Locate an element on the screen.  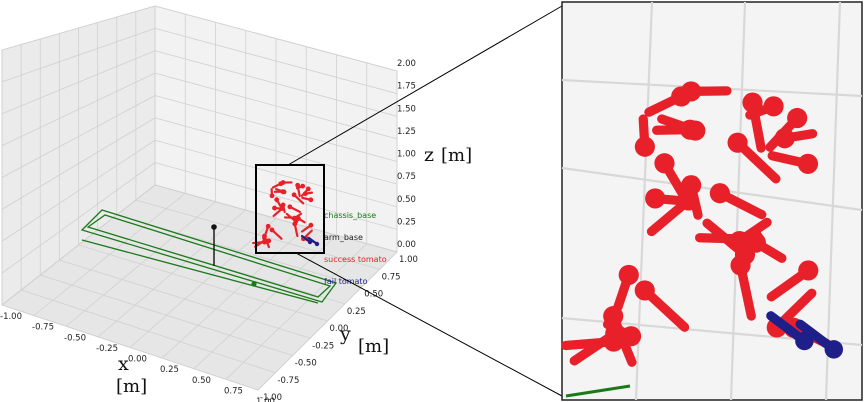
x-tick-label: -0.25 is located at coordinates (107, 349).